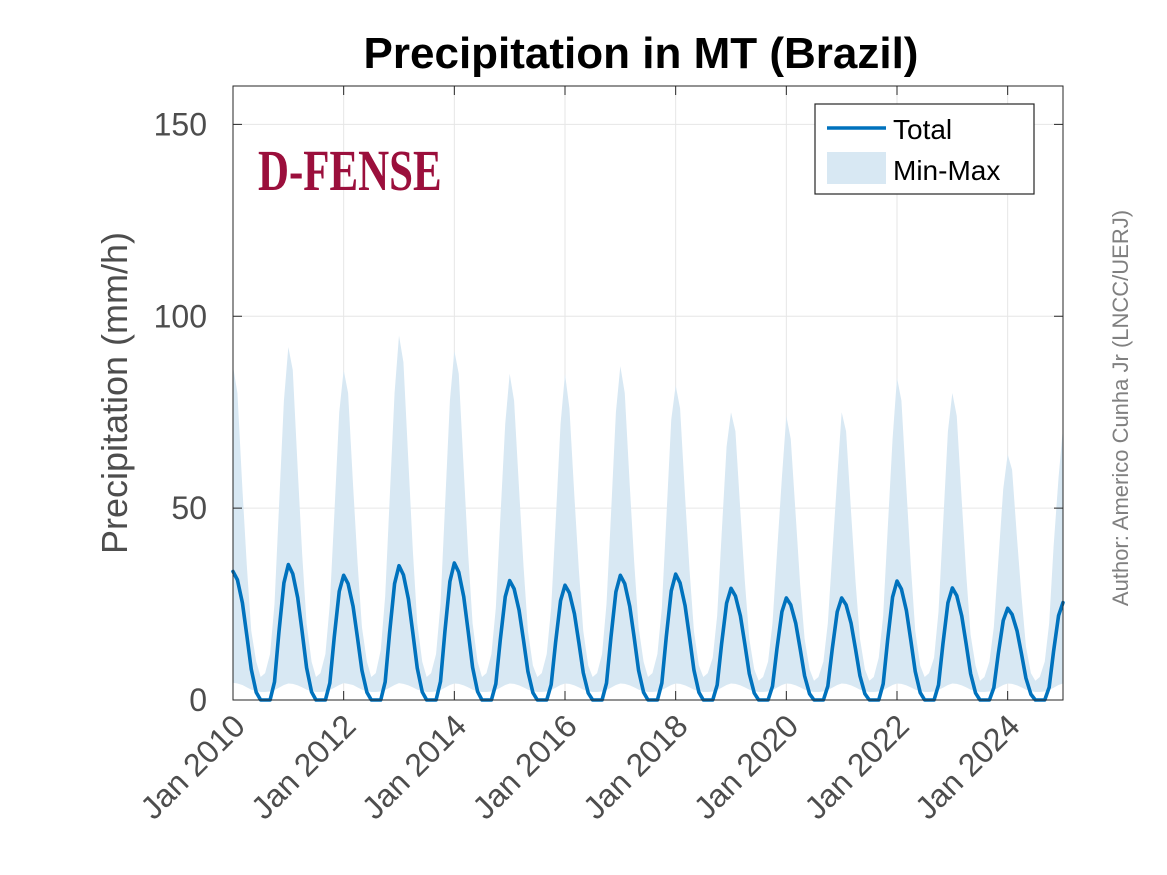 Image resolution: width=1167 pixels, height=875 pixels. What do you see at coordinates (856, 766) in the screenshot?
I see `x-tick-label: Jan 2022` at bounding box center [856, 766].